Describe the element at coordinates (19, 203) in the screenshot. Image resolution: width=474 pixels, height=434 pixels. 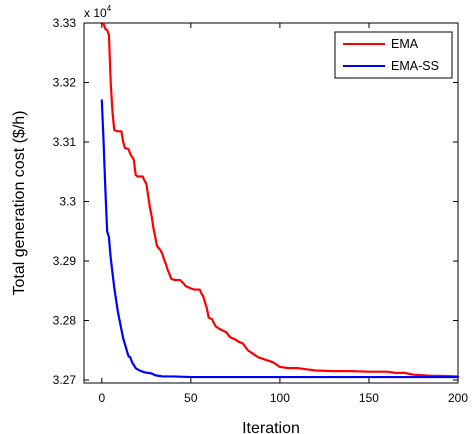
I see `y-axis-label: Total generation cost ($/h)` at that location.